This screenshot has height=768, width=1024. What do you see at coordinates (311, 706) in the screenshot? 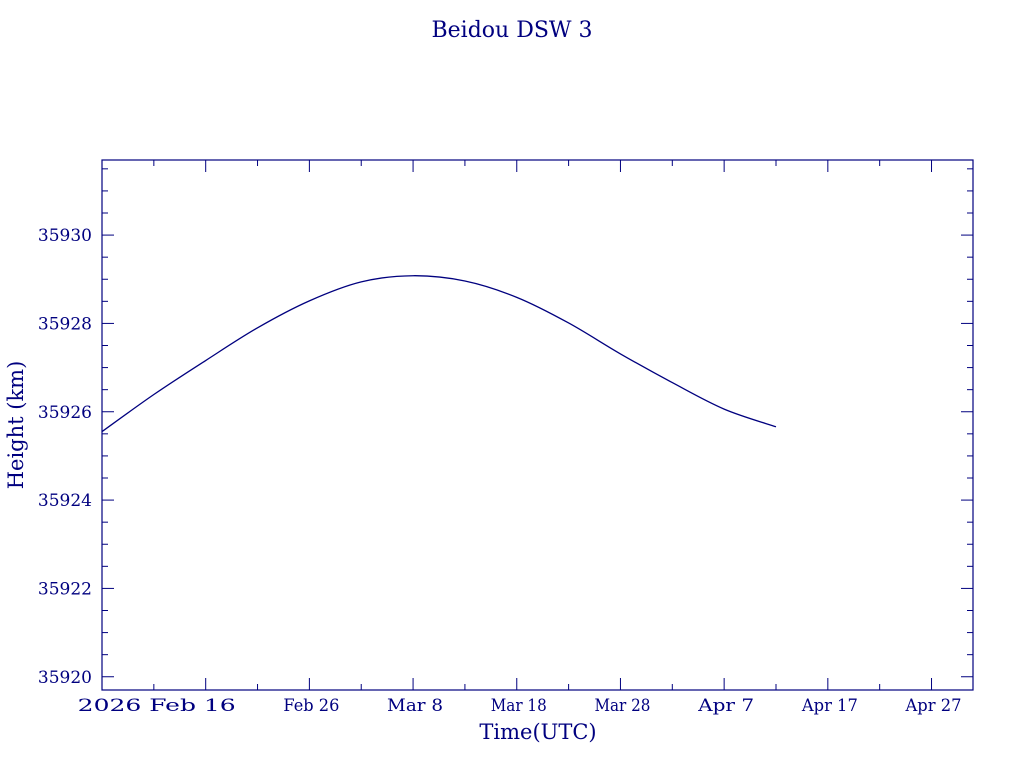
I see `x-tick-label: Feb 26` at bounding box center [311, 706].